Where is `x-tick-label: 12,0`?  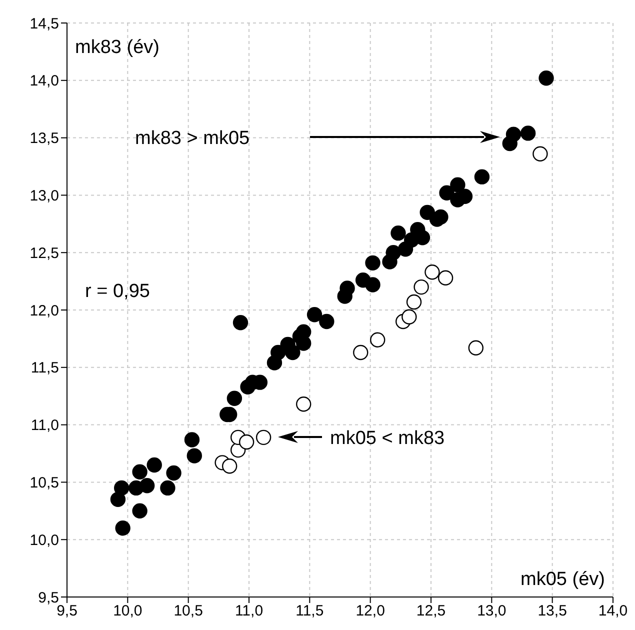 x-tick-label: 12,0 is located at coordinates (370, 611).